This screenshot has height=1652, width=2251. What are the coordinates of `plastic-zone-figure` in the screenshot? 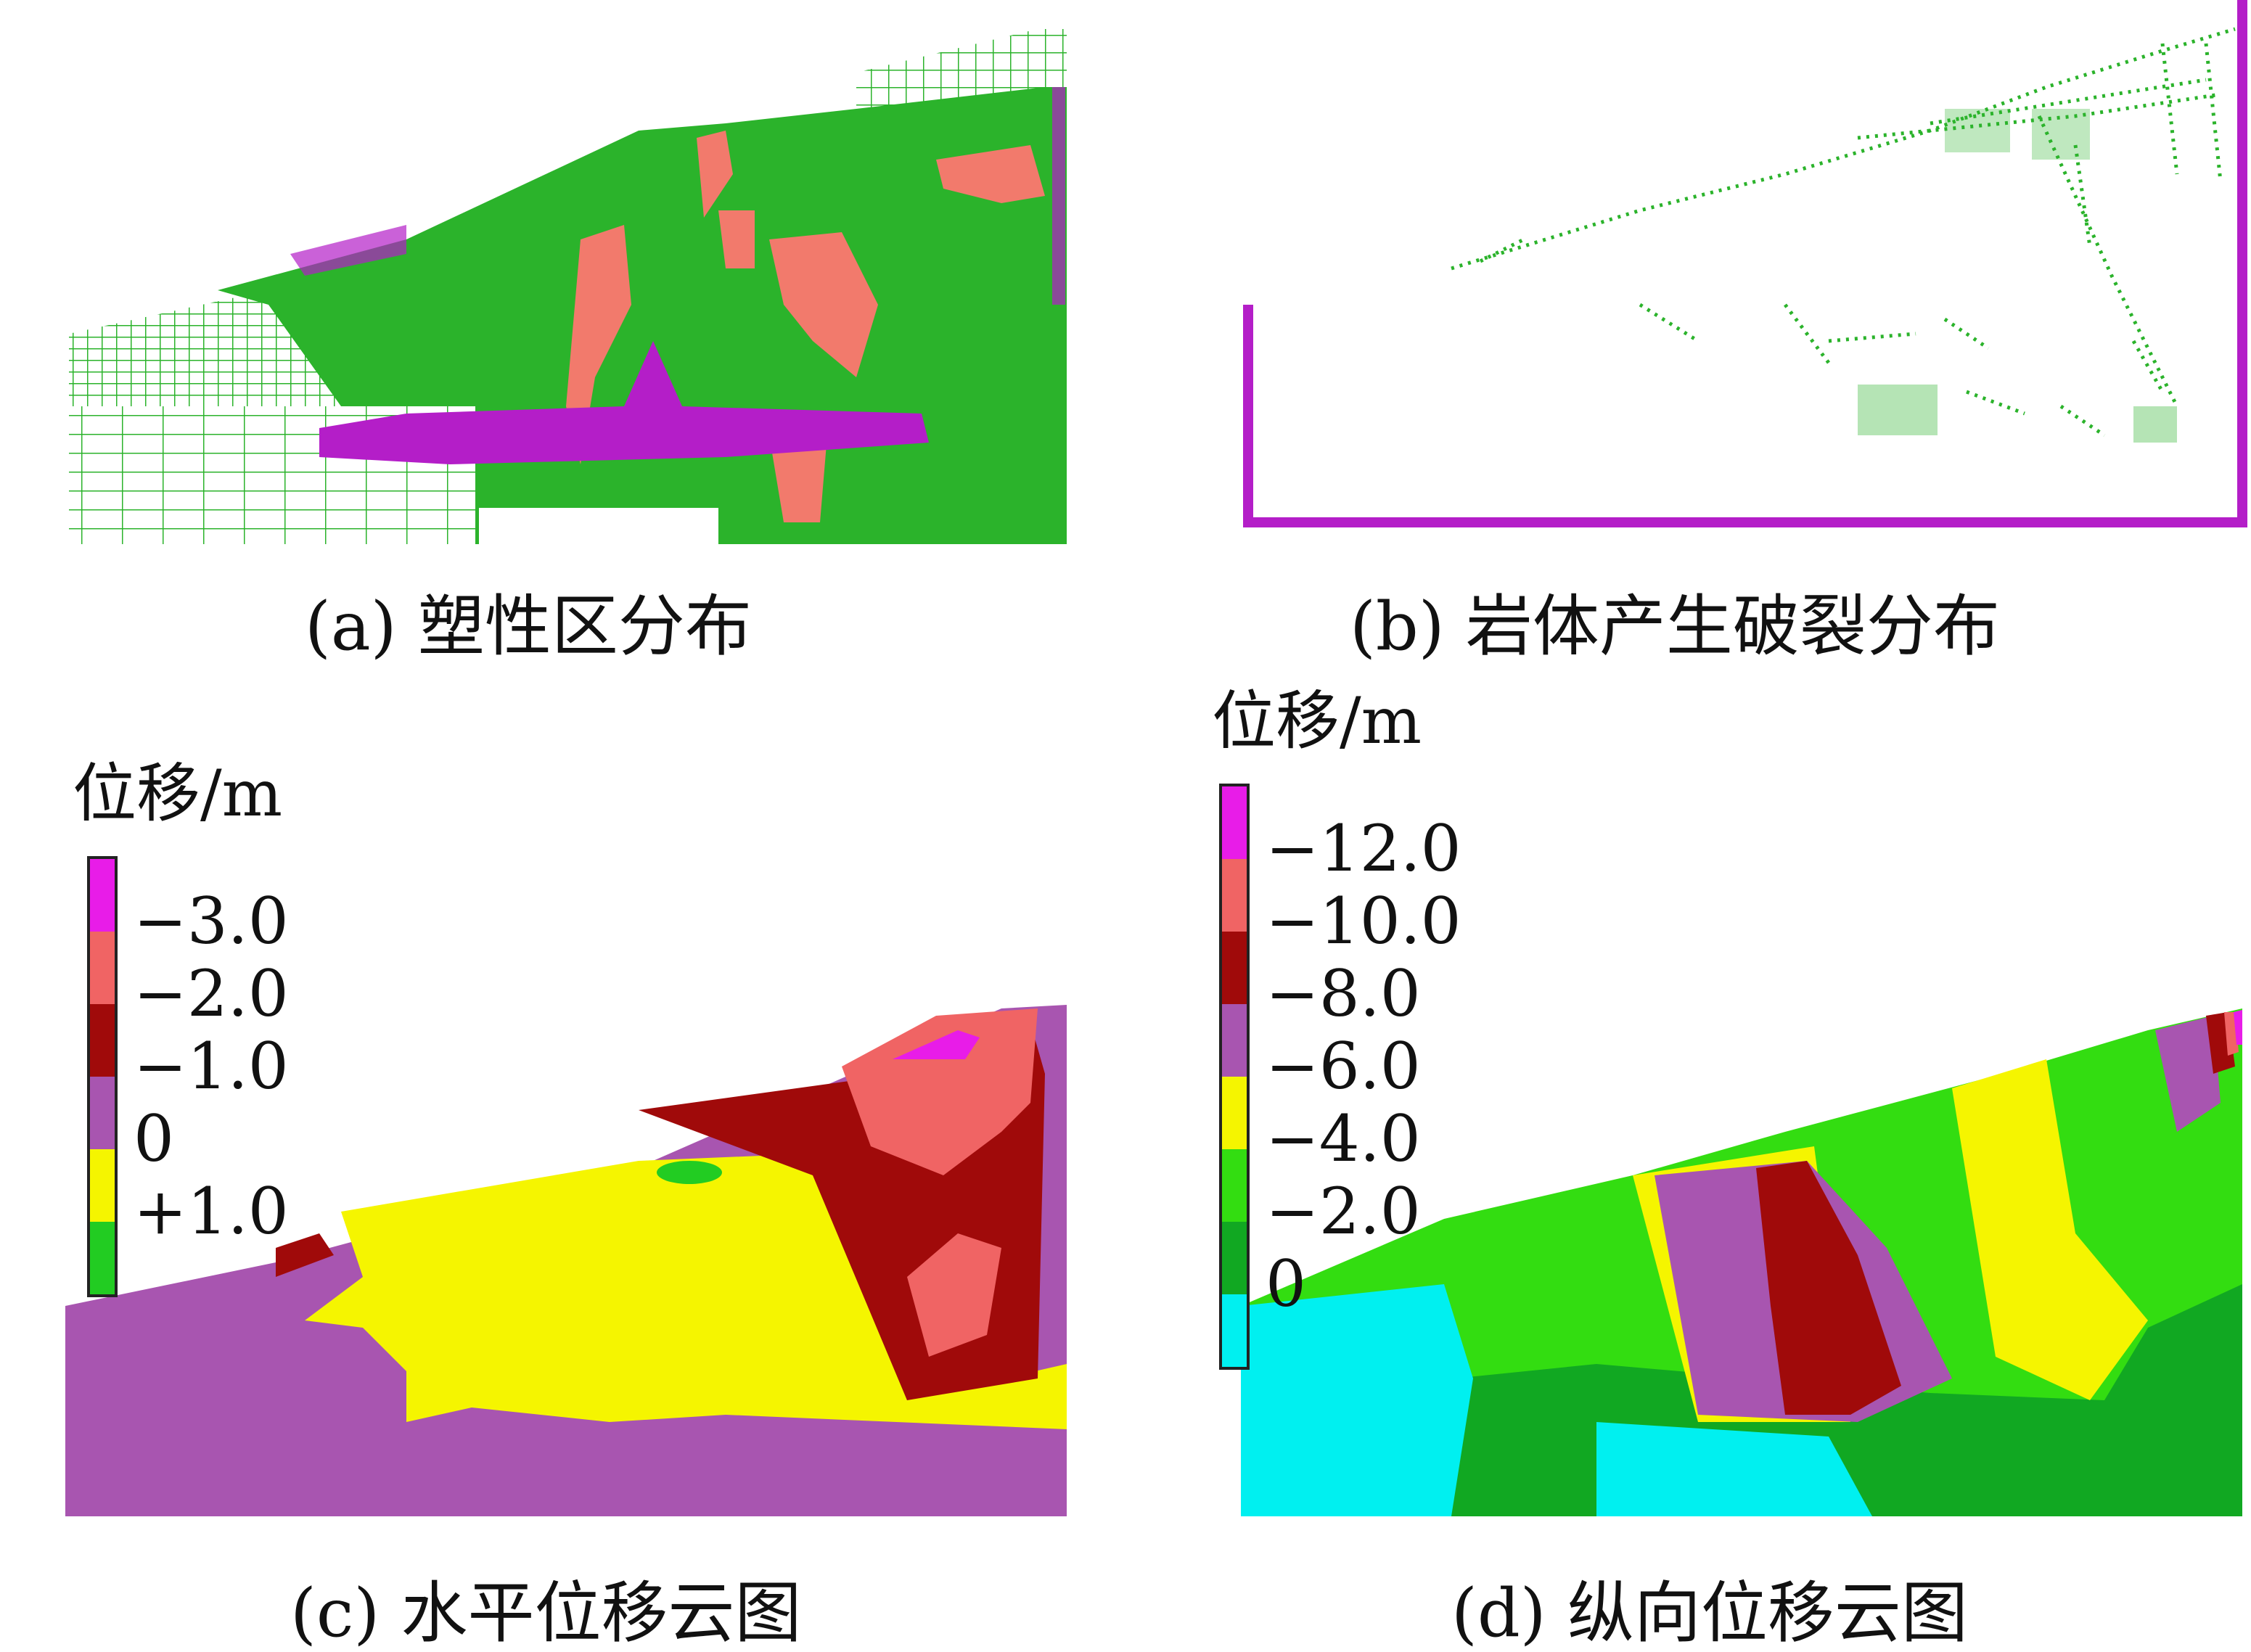 It's located at (568, 286).